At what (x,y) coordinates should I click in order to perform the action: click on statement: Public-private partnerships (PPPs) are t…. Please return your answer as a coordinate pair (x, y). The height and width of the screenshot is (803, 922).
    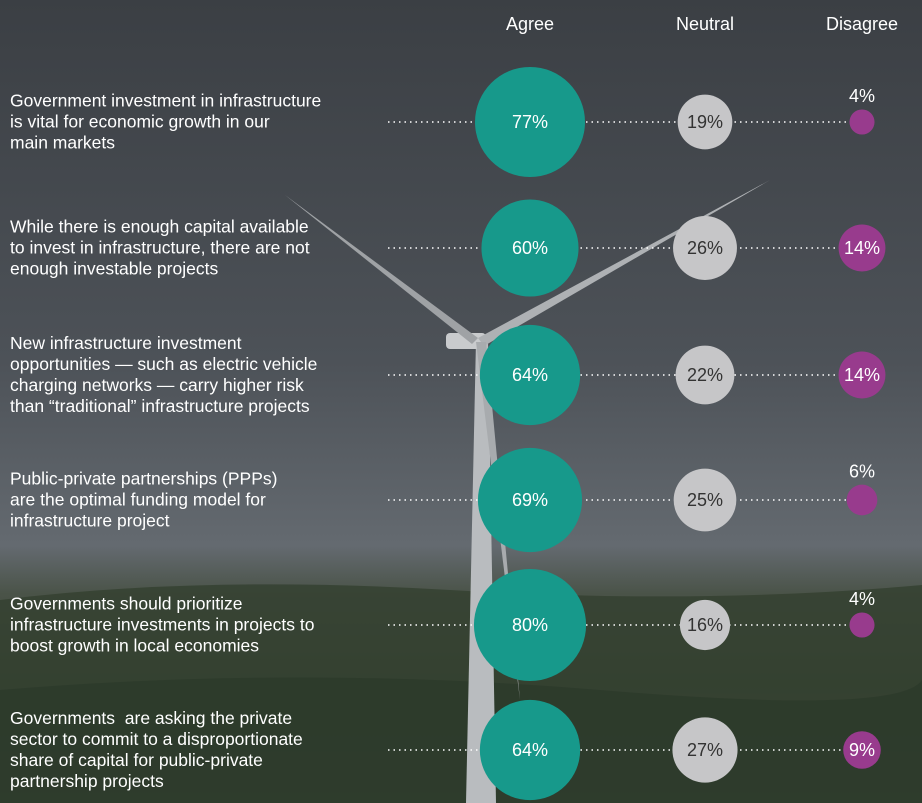
    Looking at the image, I should click on (144, 499).